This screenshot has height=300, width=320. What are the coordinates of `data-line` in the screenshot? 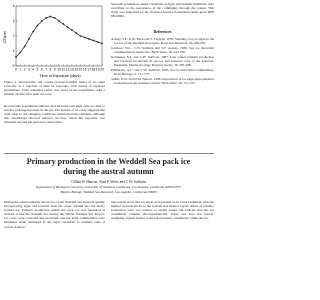 It's located at (59, 37).